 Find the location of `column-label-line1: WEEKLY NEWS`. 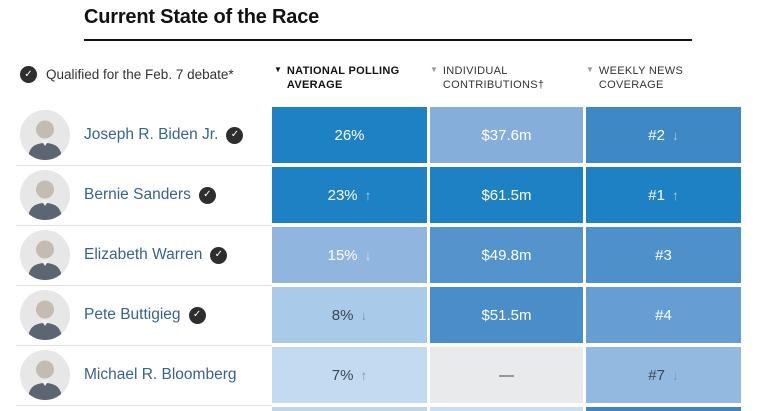

column-label-line1: WEEKLY NEWS is located at coordinates (641, 71).